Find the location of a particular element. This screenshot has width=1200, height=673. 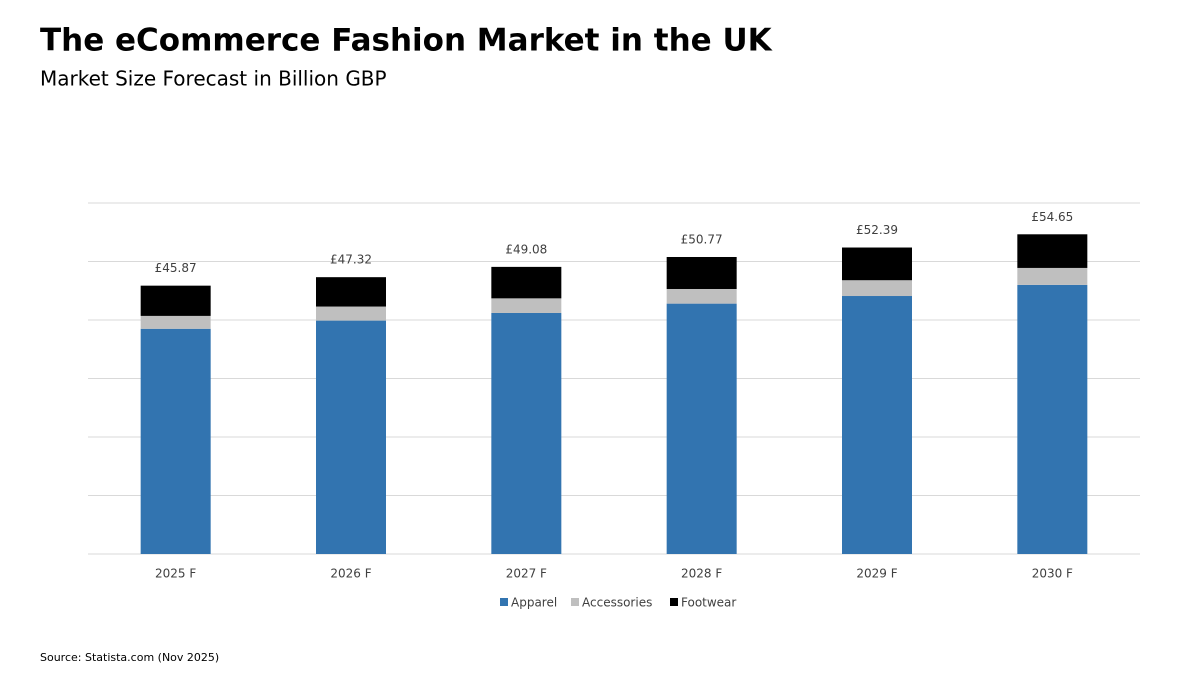

chart-subtitle: Market Size Forecast in Billion GBP is located at coordinates (213, 79).